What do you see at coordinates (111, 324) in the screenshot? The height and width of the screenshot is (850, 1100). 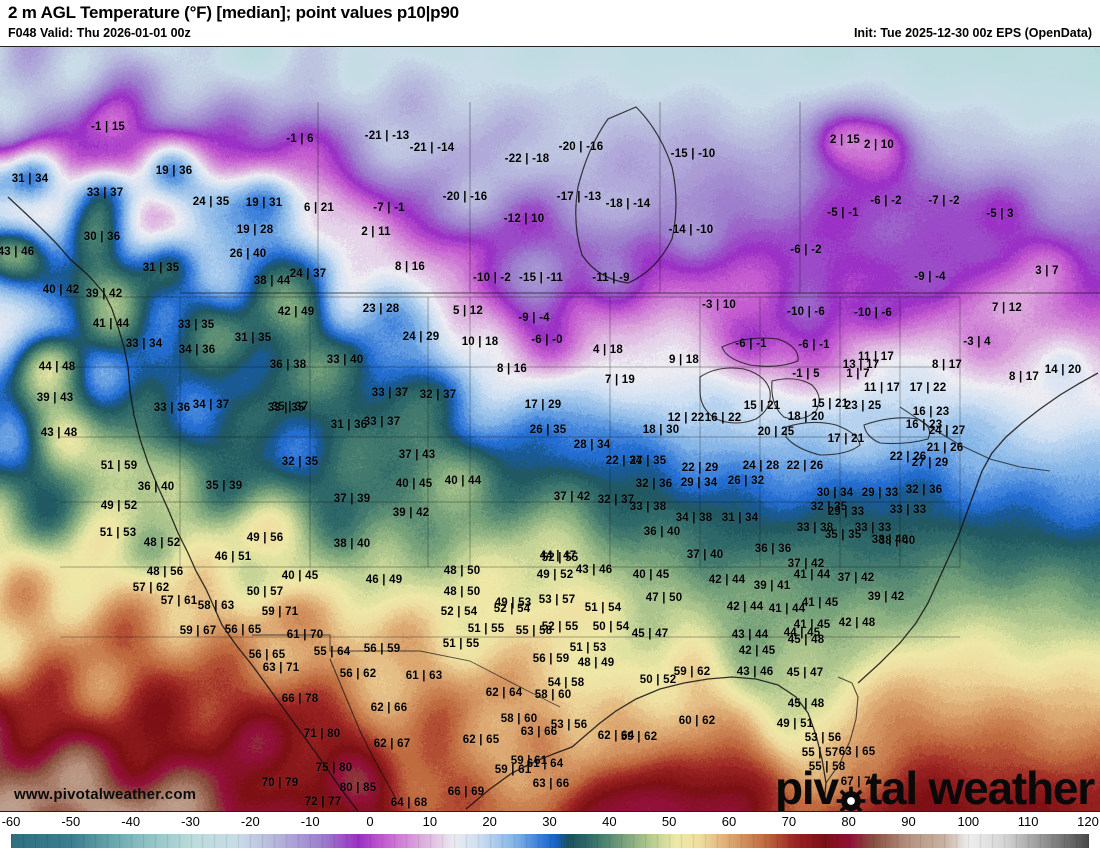 I see `point-value-label: 41 | 44` at bounding box center [111, 324].